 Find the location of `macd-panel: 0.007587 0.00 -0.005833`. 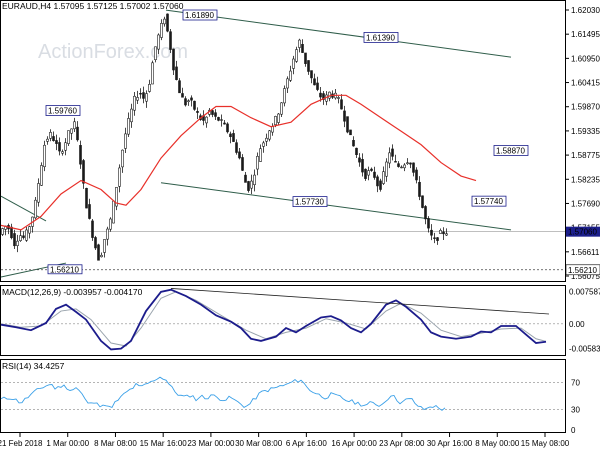

macd-panel: 0.007587 0.00 -0.005833 is located at coordinates (300, 320).